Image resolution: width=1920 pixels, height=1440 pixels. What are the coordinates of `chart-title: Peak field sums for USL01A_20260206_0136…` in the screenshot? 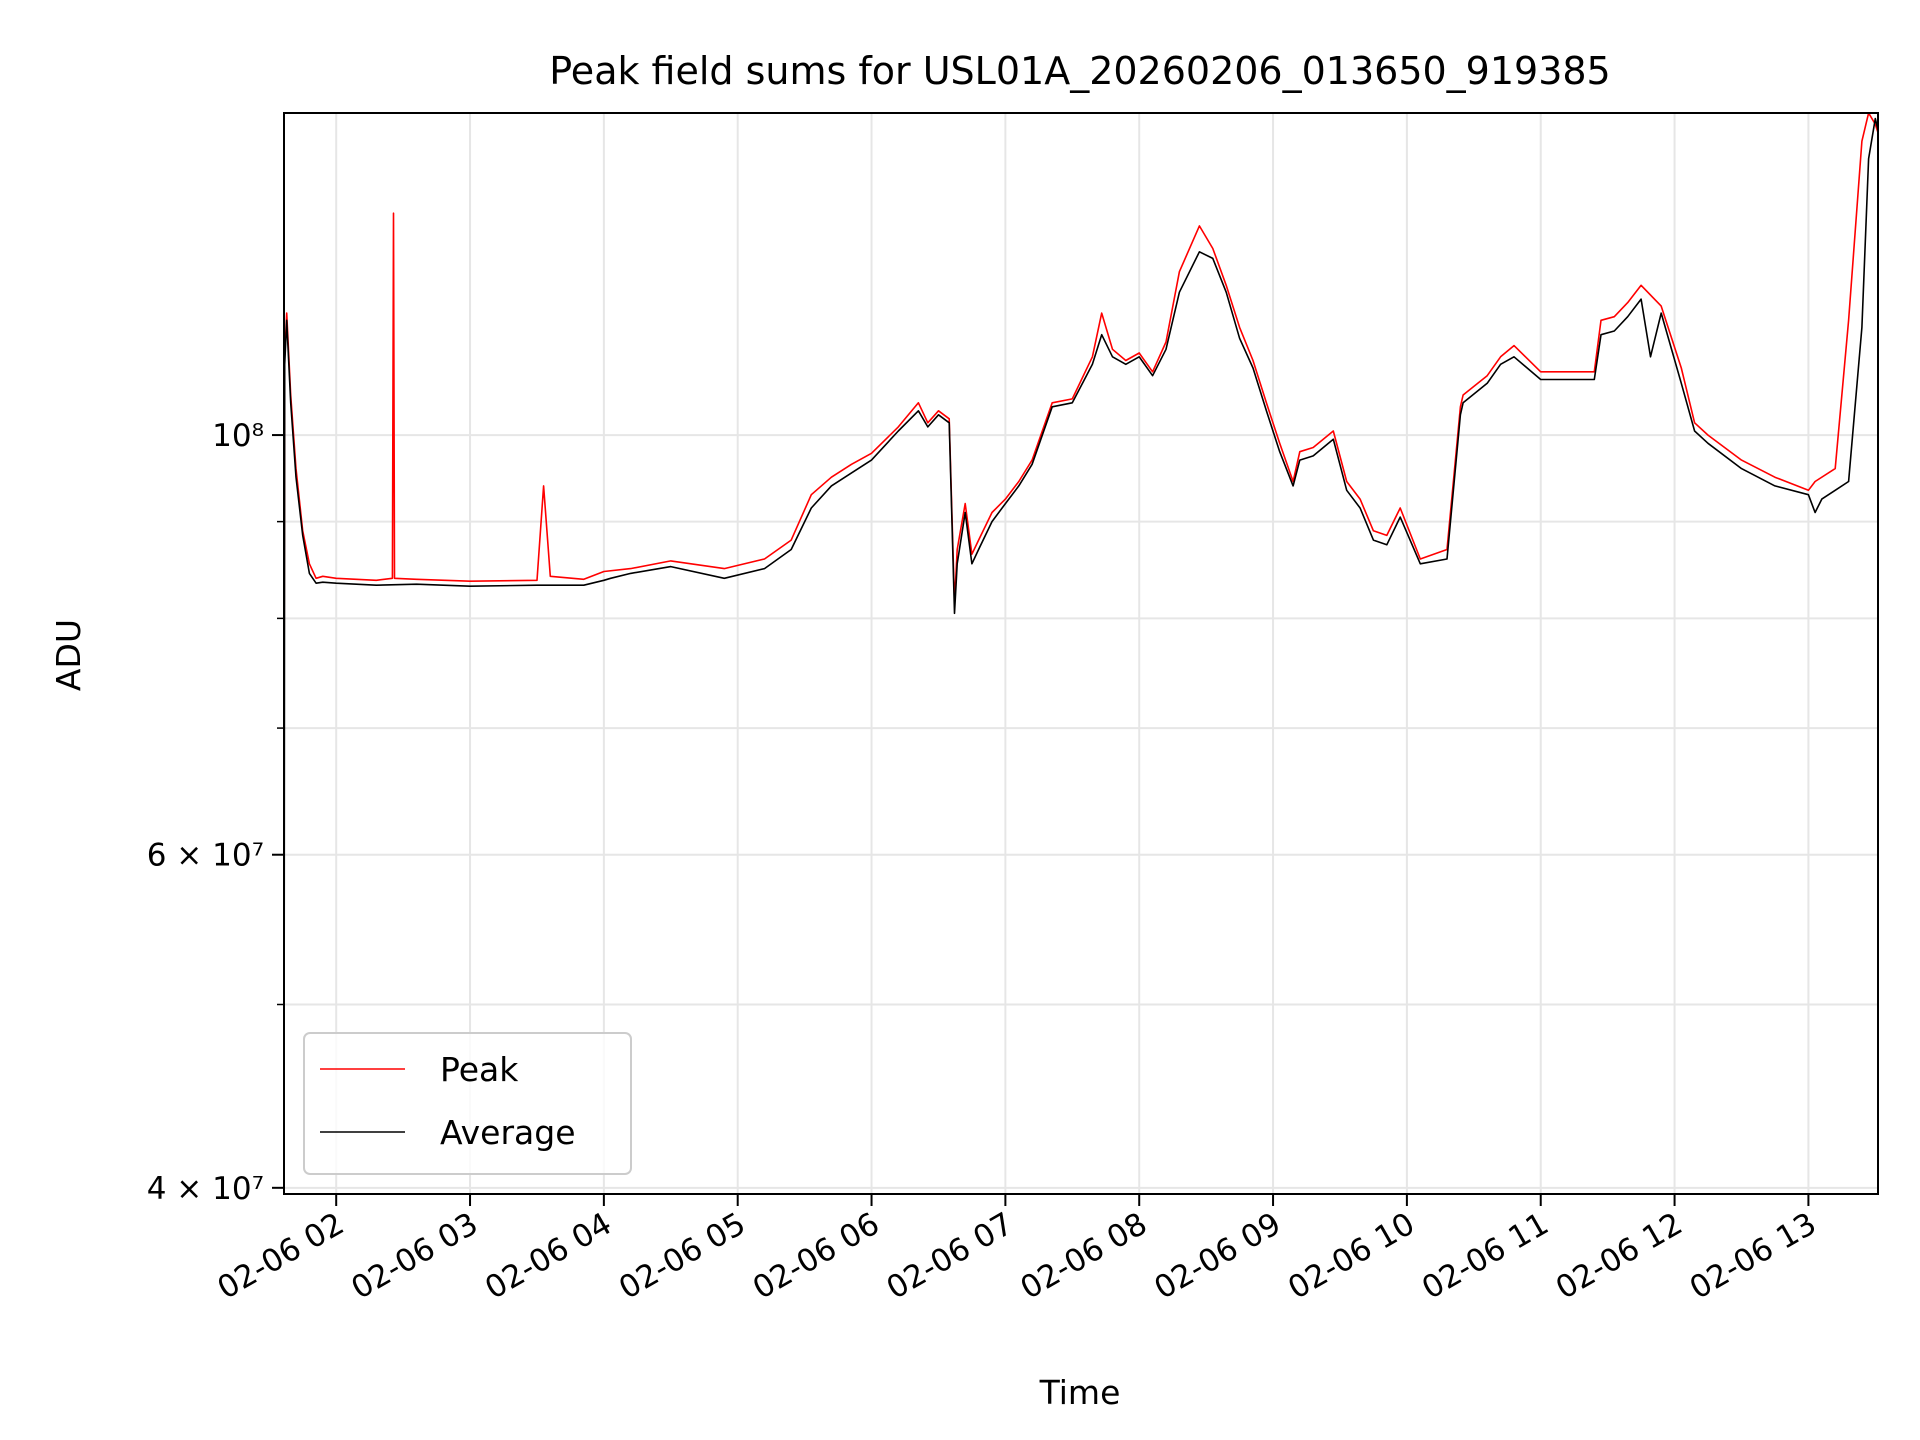 It's located at (1079, 71).